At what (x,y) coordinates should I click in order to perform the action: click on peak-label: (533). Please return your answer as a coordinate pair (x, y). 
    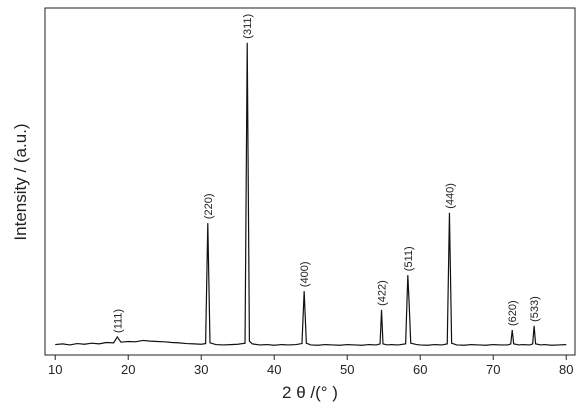
    Looking at the image, I should click on (535, 309).